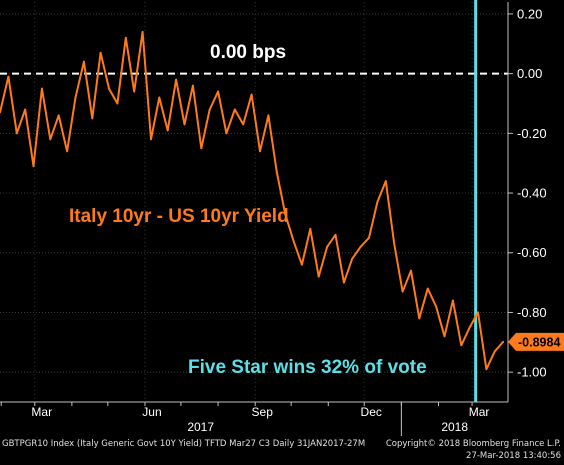  Describe the element at coordinates (529, 13) in the screenshot. I see `y-tick-label: 0.20` at that location.